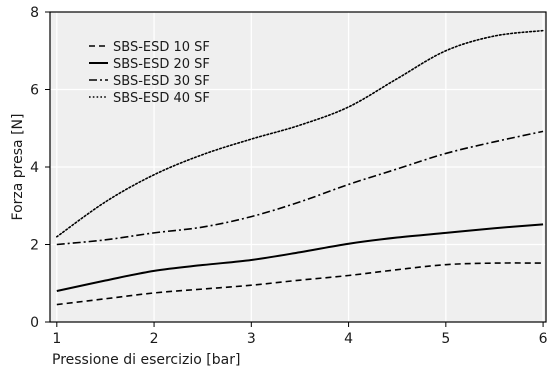 The image size is (550, 374). I want to click on y-tick-label: 0, so click(34, 323).